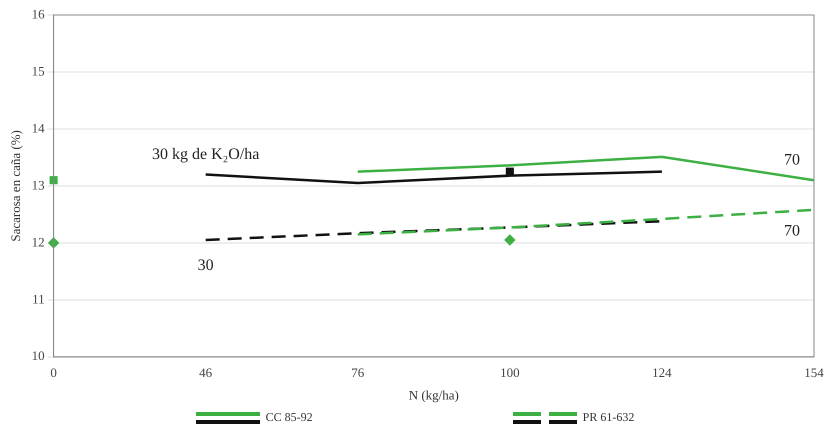 This screenshot has height=438, width=830. What do you see at coordinates (289, 417) in the screenshot?
I see `legend-label: CC 85-92` at bounding box center [289, 417].